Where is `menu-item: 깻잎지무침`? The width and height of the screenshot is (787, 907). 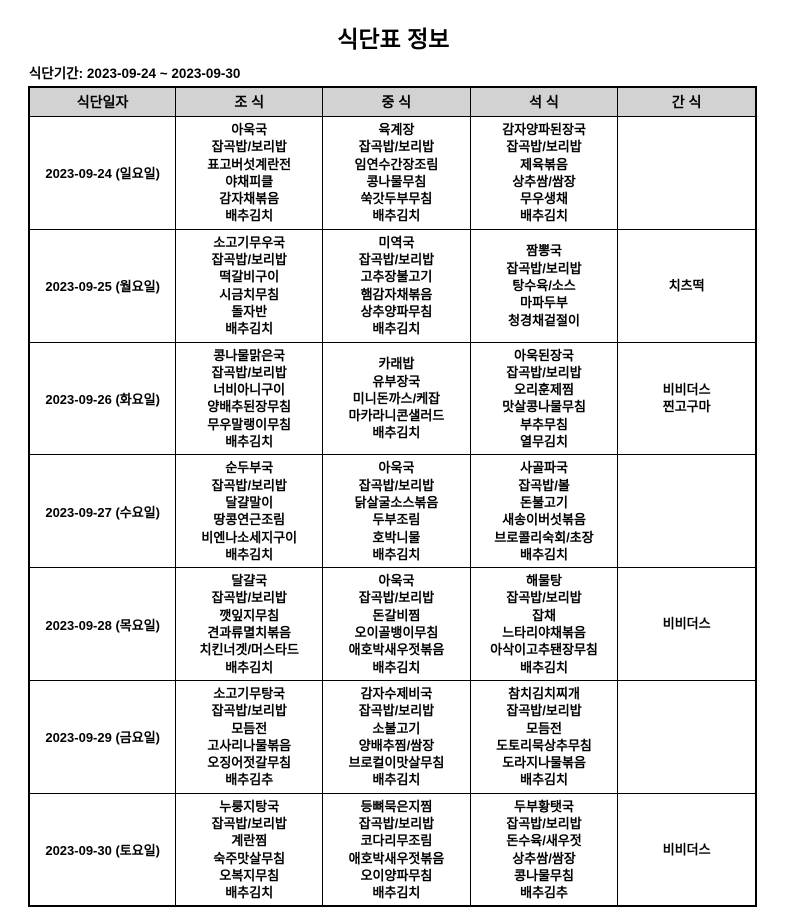 menu-item: 깻잎지무침 is located at coordinates (249, 615).